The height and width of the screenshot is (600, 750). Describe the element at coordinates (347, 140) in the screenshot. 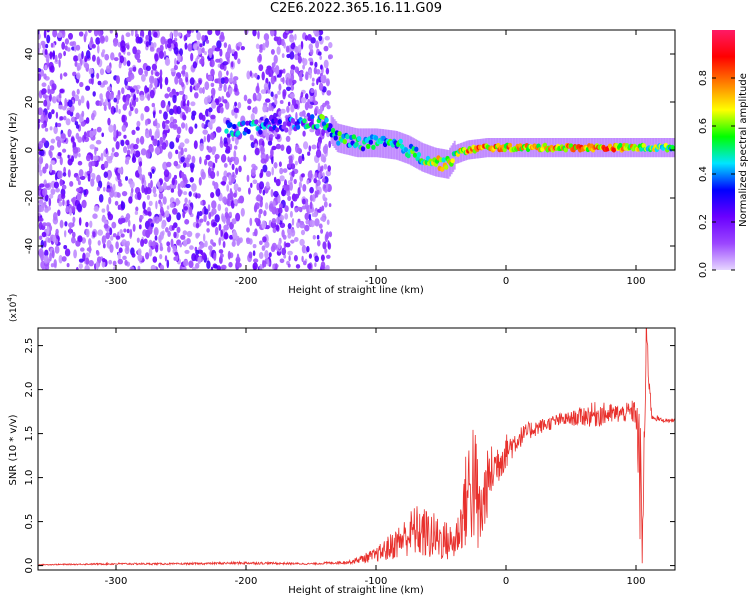

I see `trace-halo` at that location.